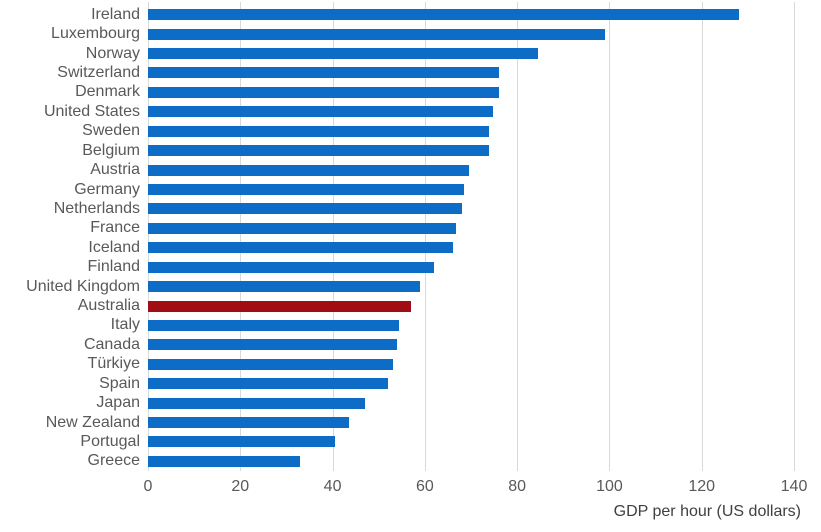 The width and height of the screenshot is (821, 532). Describe the element at coordinates (517, 486) in the screenshot. I see `x-tick-label-80: 80` at that location.